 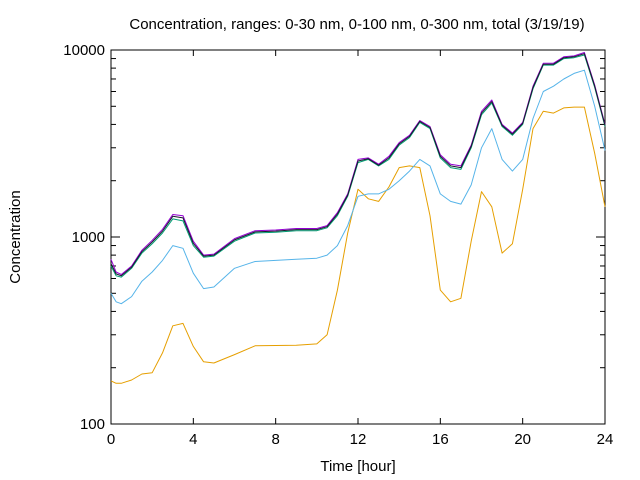 I want to click on y-tick-label: 1000, so click(x=88, y=237).